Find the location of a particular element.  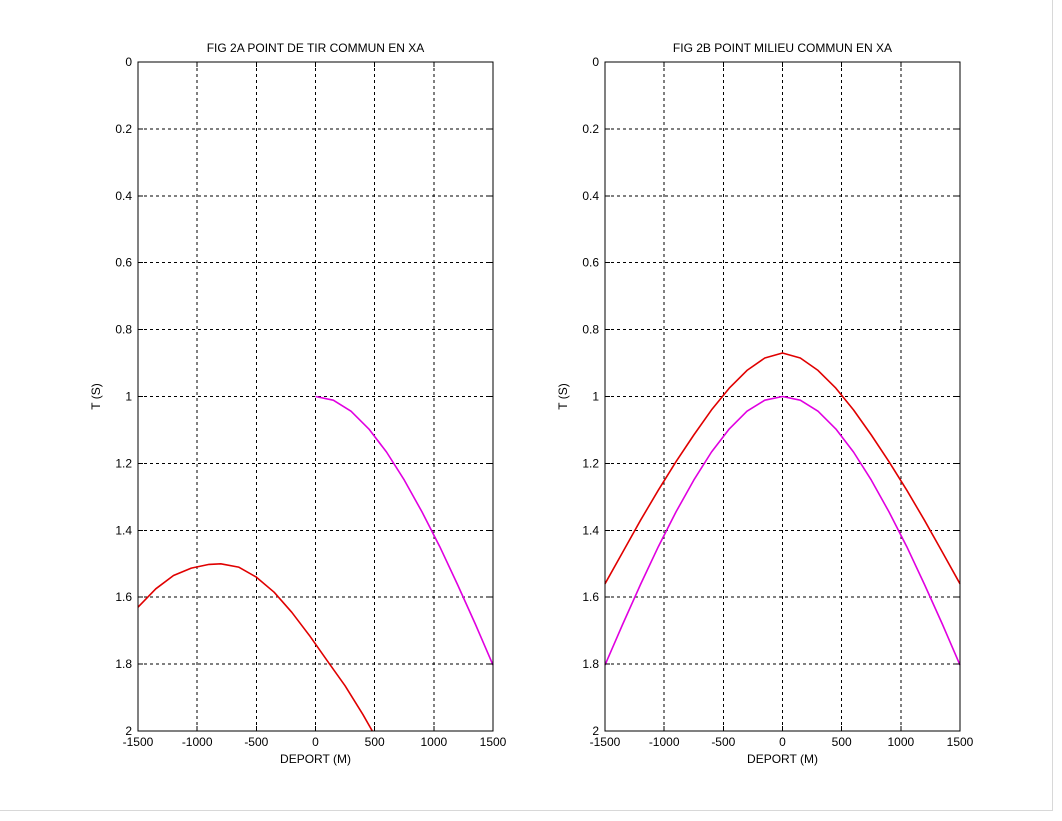

chart-b-title: FIG 2B POINT MILIEU COMMUN EN XA is located at coordinates (782, 48).